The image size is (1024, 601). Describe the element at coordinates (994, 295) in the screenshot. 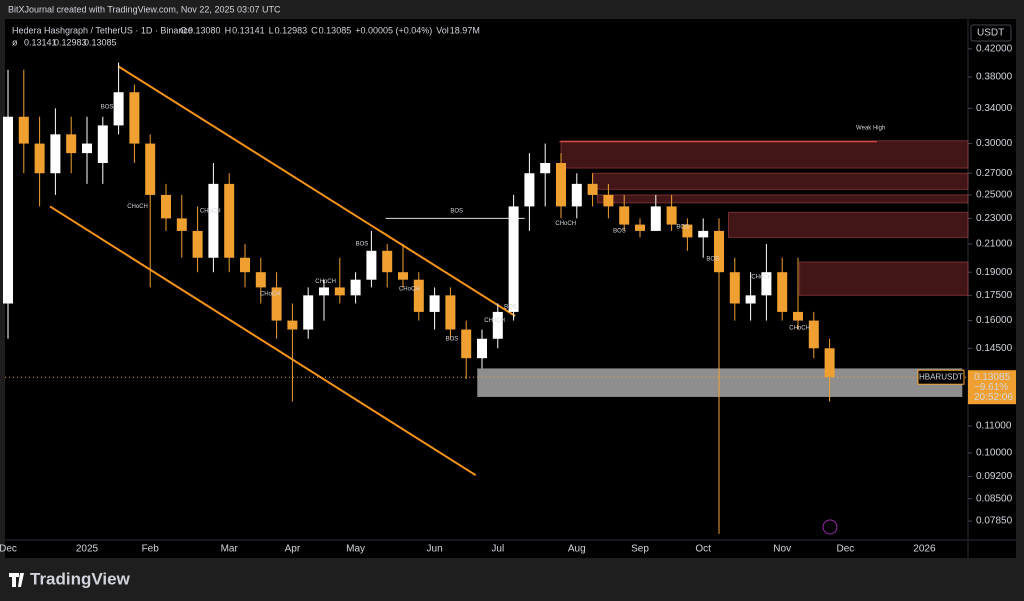

I see `y-tick-label: 0.17500` at that location.